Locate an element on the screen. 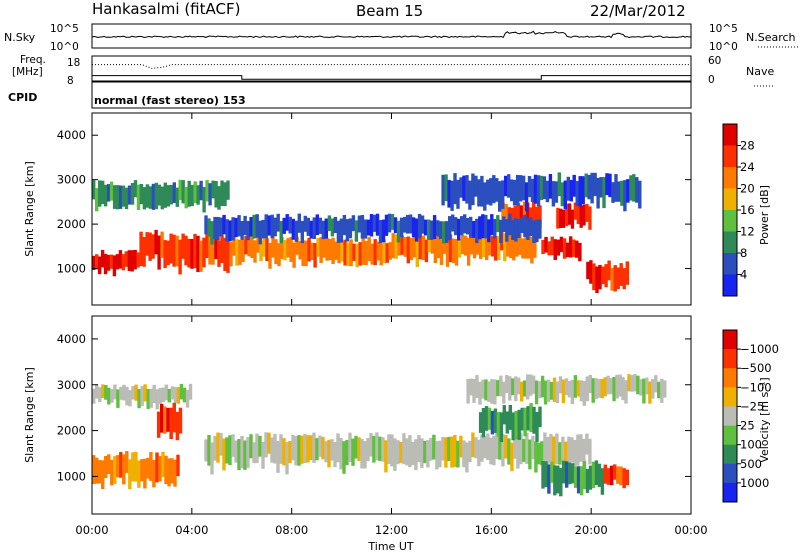  frequency-panel-frame is located at coordinates (391, 68).